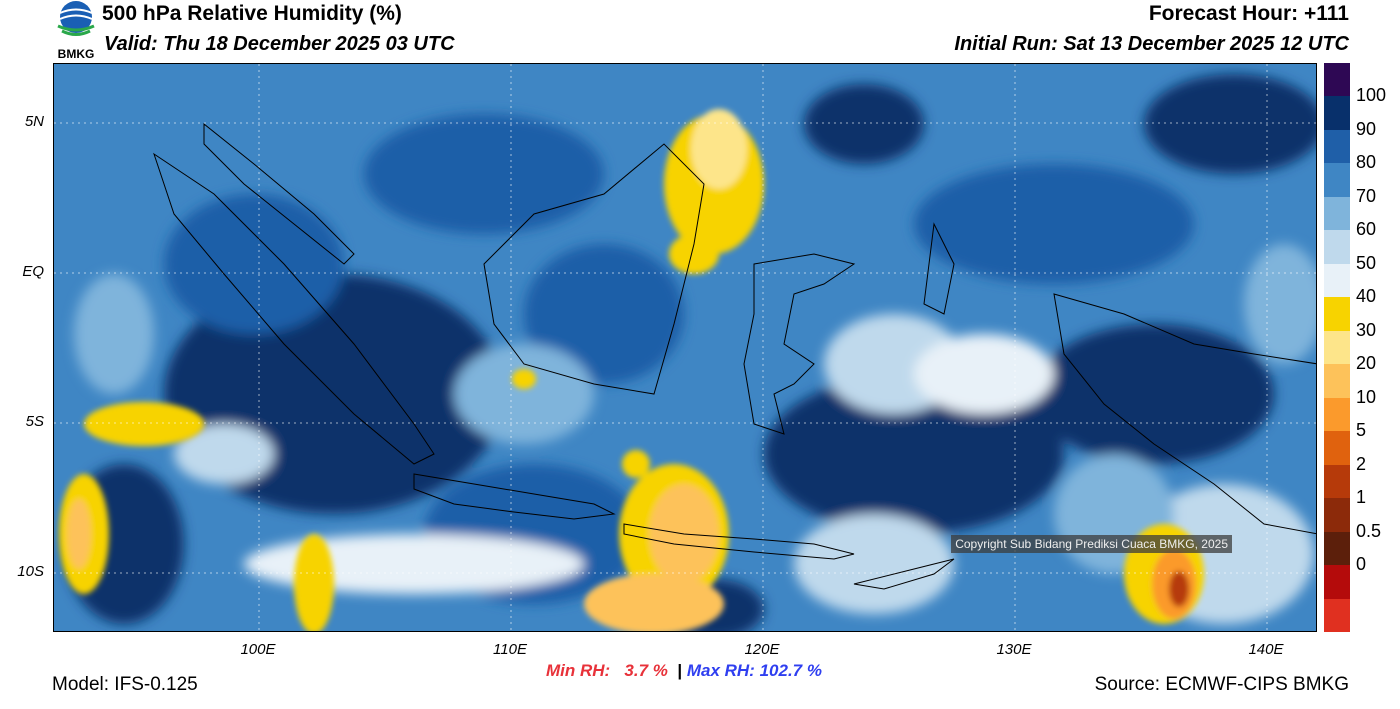  What do you see at coordinates (34, 421) in the screenshot?
I see `lat-label-5s: 5S` at bounding box center [34, 421].